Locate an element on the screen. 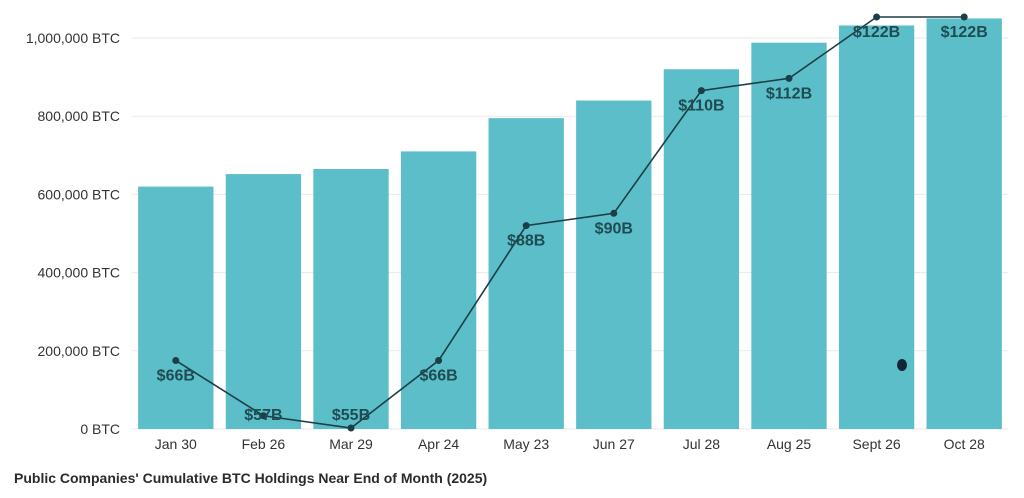 The height and width of the screenshot is (498, 1024). data-label: $112B is located at coordinates (789, 93).